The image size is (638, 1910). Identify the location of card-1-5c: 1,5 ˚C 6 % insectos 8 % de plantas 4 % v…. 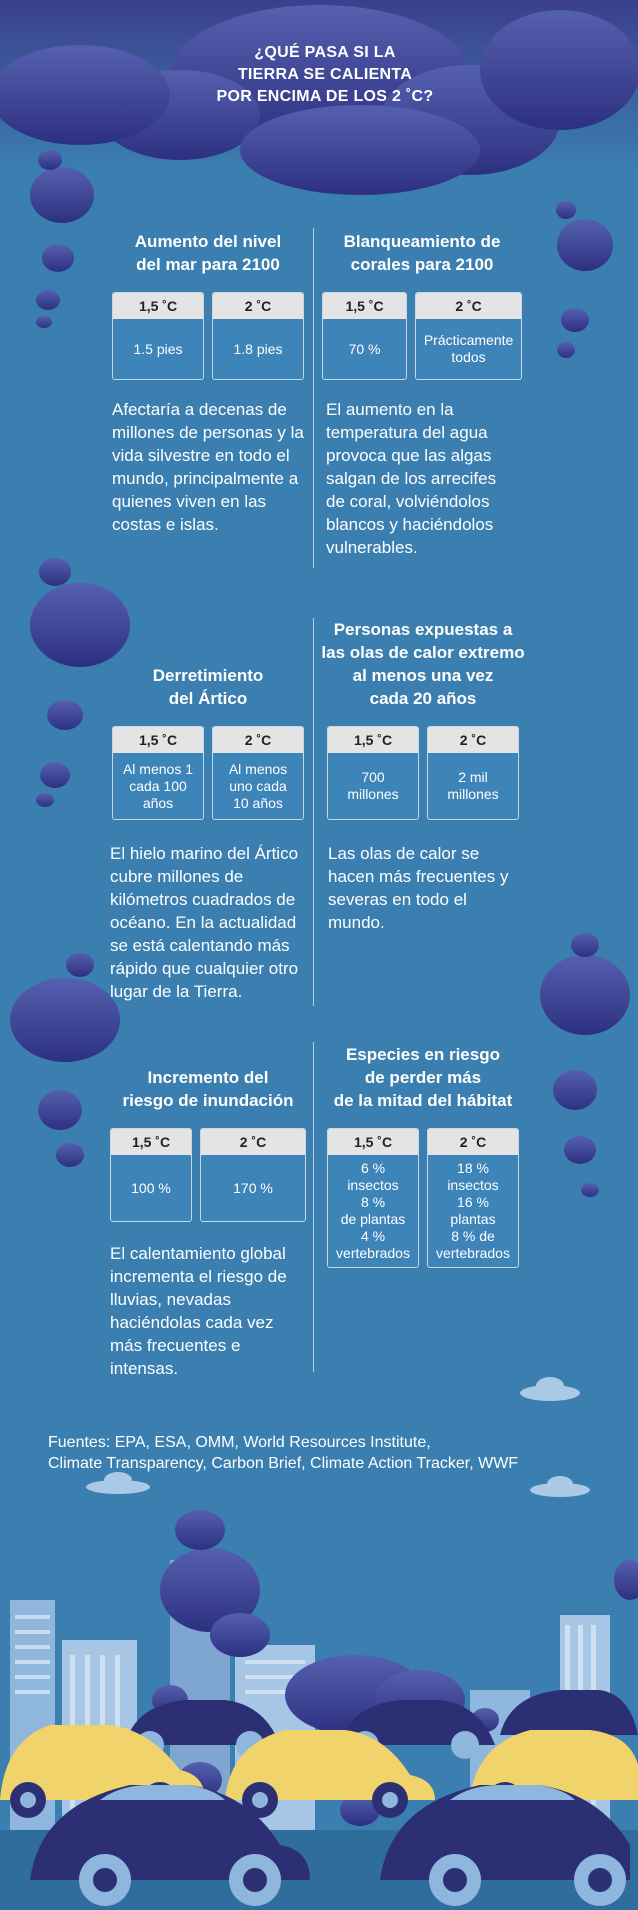
(373, 1198).